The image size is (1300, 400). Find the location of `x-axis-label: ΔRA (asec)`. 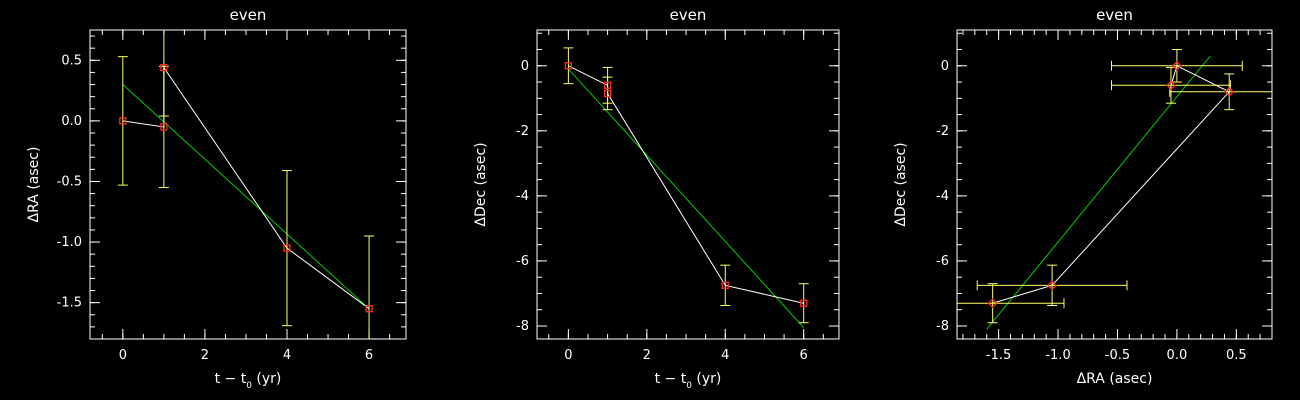

x-axis-label: ΔRA (asec) is located at coordinates (1115, 379).